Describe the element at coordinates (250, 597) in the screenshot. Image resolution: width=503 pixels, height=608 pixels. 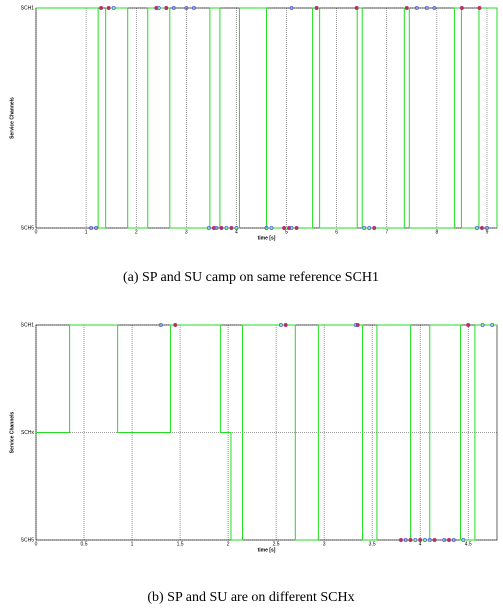
I see `caption: (b) SP and SU are on different SCHx` at that location.